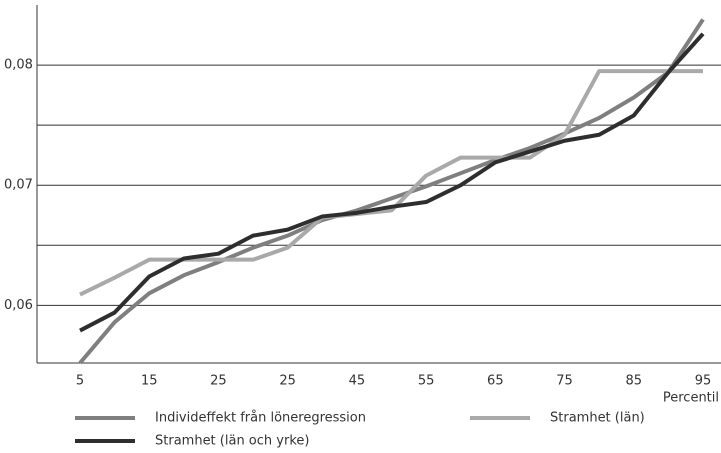 Image resolution: width=721 pixels, height=453 pixels. I want to click on y-tick-label: 0,06, so click(18, 305).